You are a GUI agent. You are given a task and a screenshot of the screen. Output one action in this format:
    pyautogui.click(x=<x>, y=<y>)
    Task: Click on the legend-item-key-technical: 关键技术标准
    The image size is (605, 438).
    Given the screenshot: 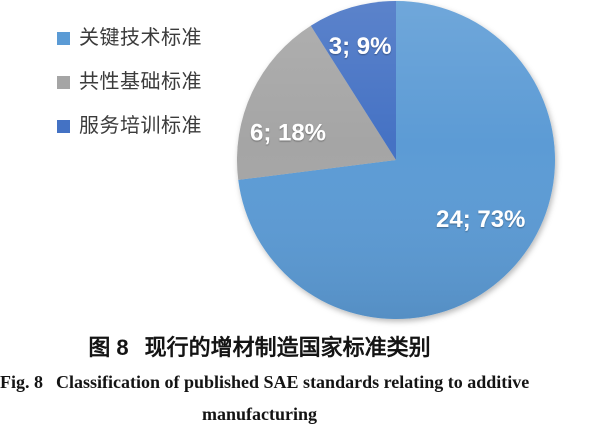 What is the action you would take?
    pyautogui.click(x=129, y=38)
    